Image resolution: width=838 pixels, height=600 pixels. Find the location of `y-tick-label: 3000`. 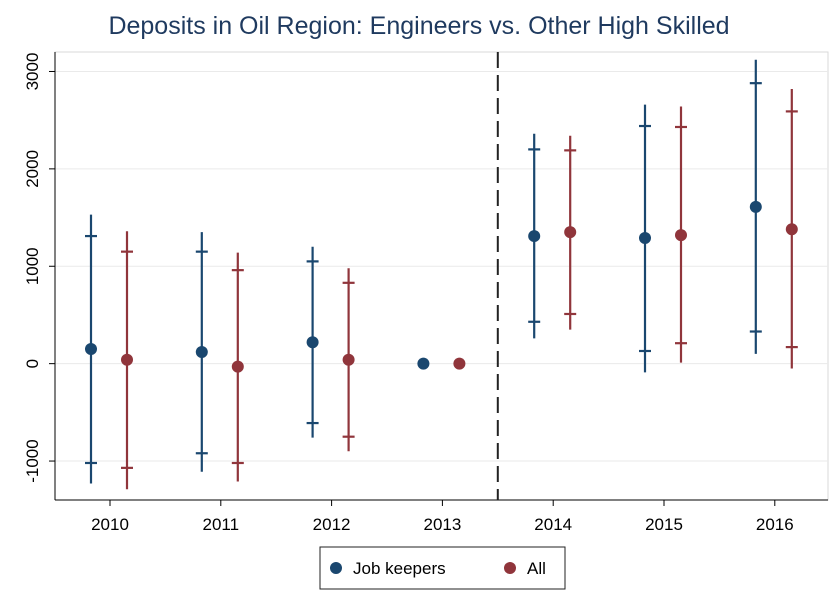

y-tick-label: 3000 is located at coordinates (32, 72).